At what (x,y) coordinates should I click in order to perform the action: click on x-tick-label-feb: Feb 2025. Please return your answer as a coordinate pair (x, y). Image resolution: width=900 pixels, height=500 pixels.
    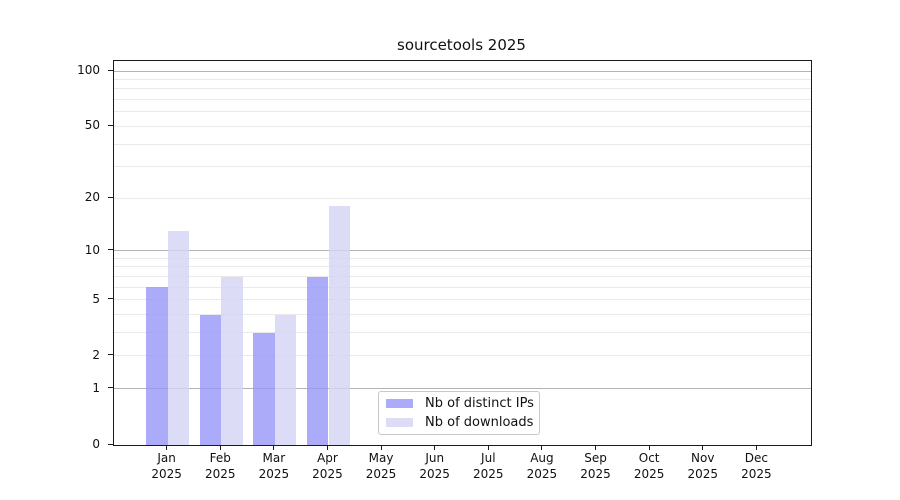
    Looking at the image, I should click on (220, 466).